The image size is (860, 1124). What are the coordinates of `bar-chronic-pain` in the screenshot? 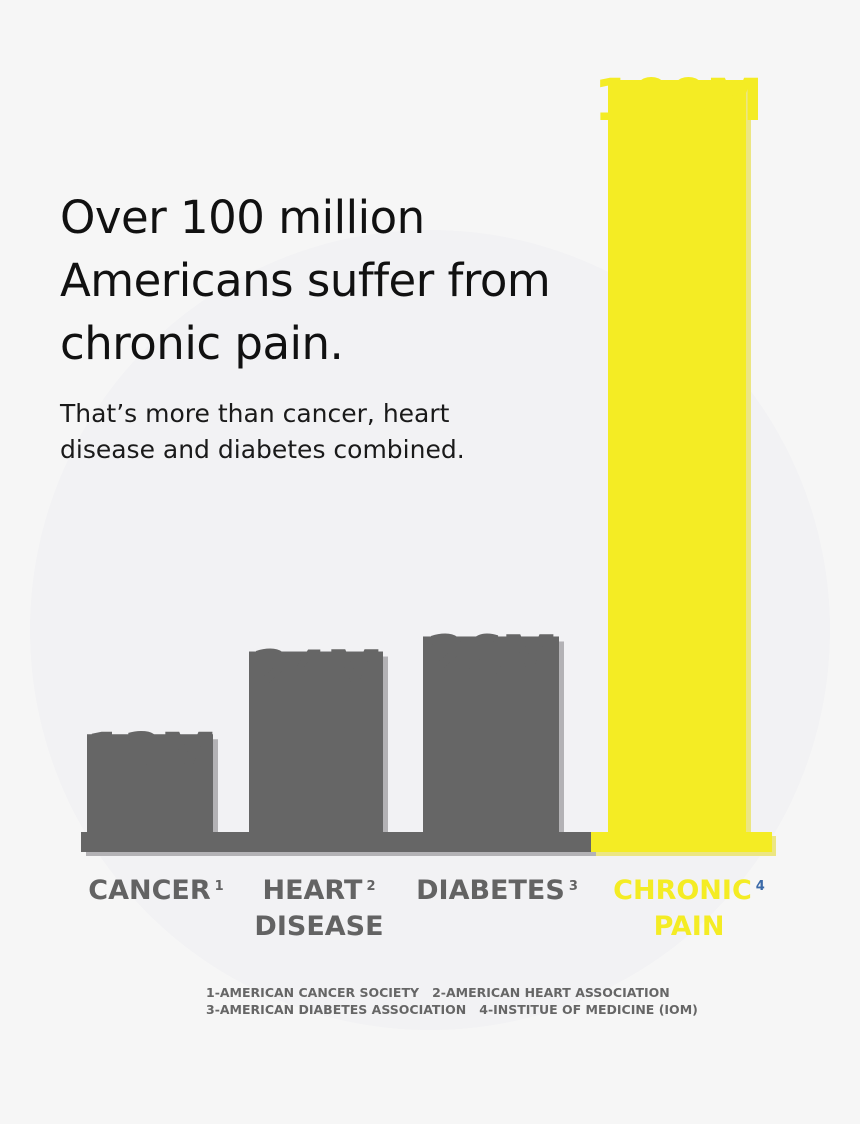 It's located at (677, 456).